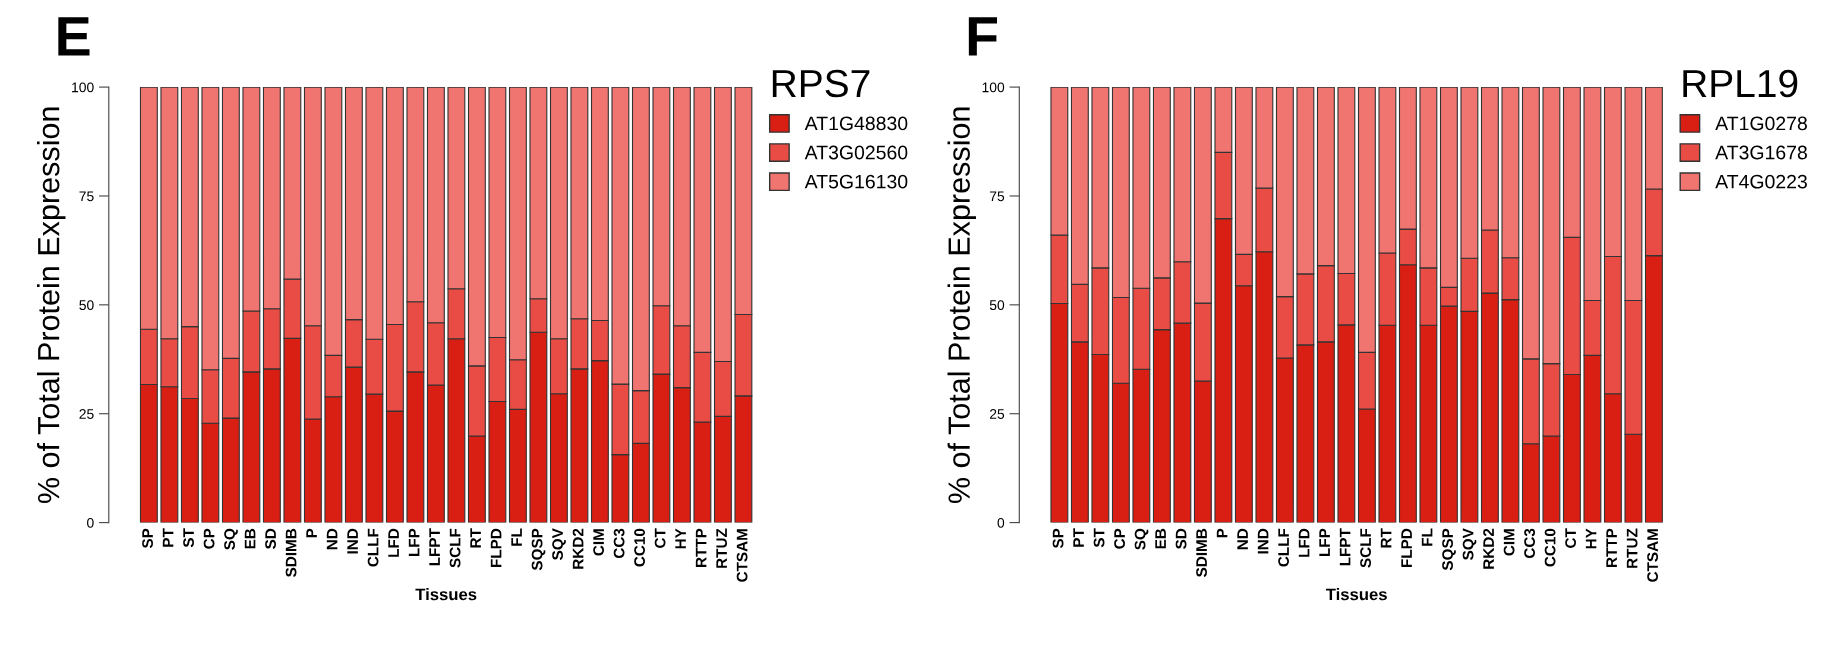  What do you see at coordinates (821, 83) in the screenshot?
I see `legend-title: RPS7` at bounding box center [821, 83].